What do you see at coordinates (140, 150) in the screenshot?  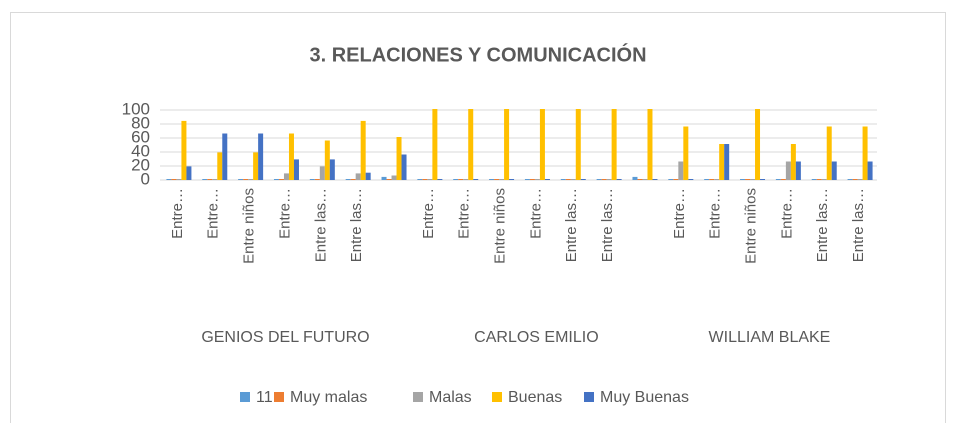 I see `y-tick-label: 40` at bounding box center [140, 150].